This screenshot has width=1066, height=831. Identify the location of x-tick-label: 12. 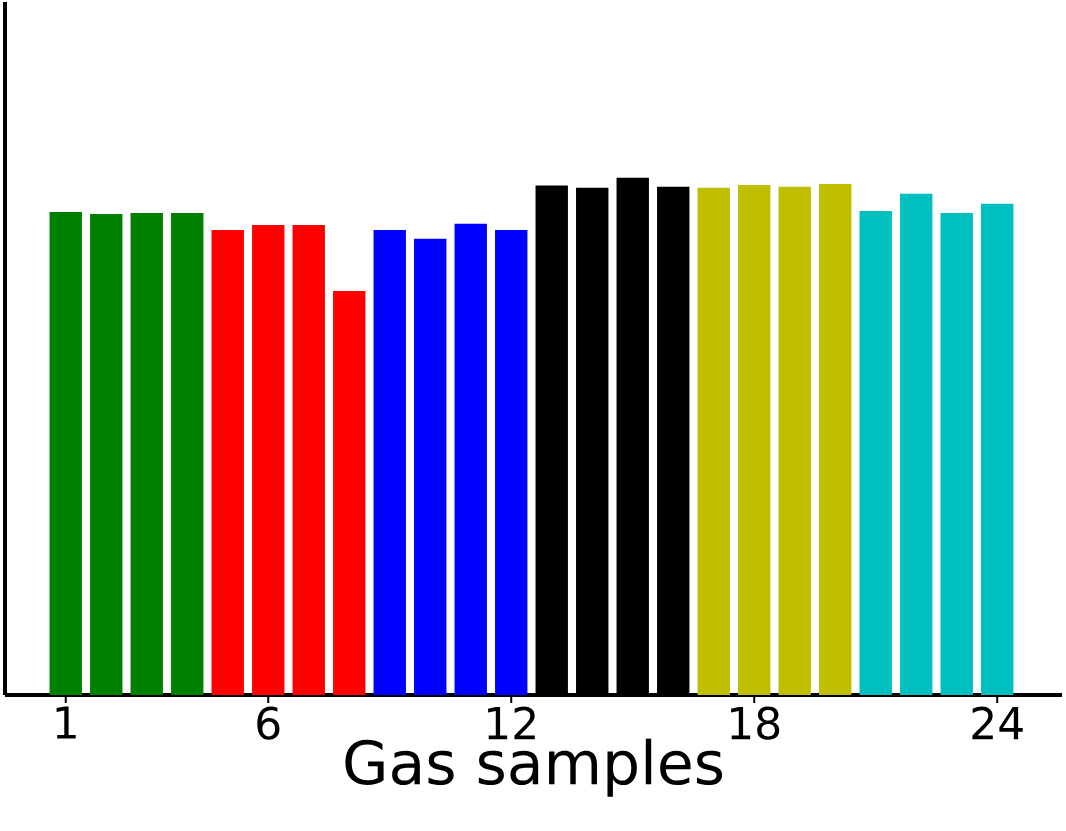
(511, 723).